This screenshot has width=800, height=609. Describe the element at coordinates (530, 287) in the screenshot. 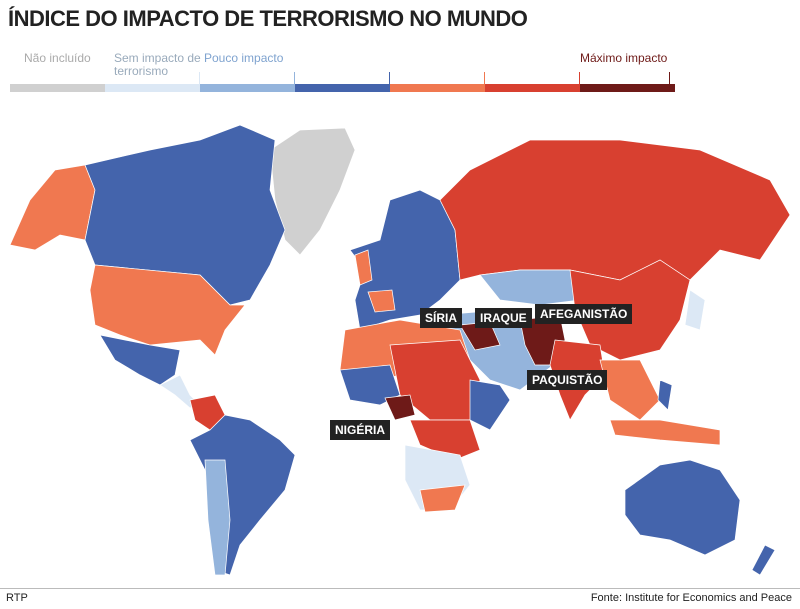

I see `region-central-asia` at that location.